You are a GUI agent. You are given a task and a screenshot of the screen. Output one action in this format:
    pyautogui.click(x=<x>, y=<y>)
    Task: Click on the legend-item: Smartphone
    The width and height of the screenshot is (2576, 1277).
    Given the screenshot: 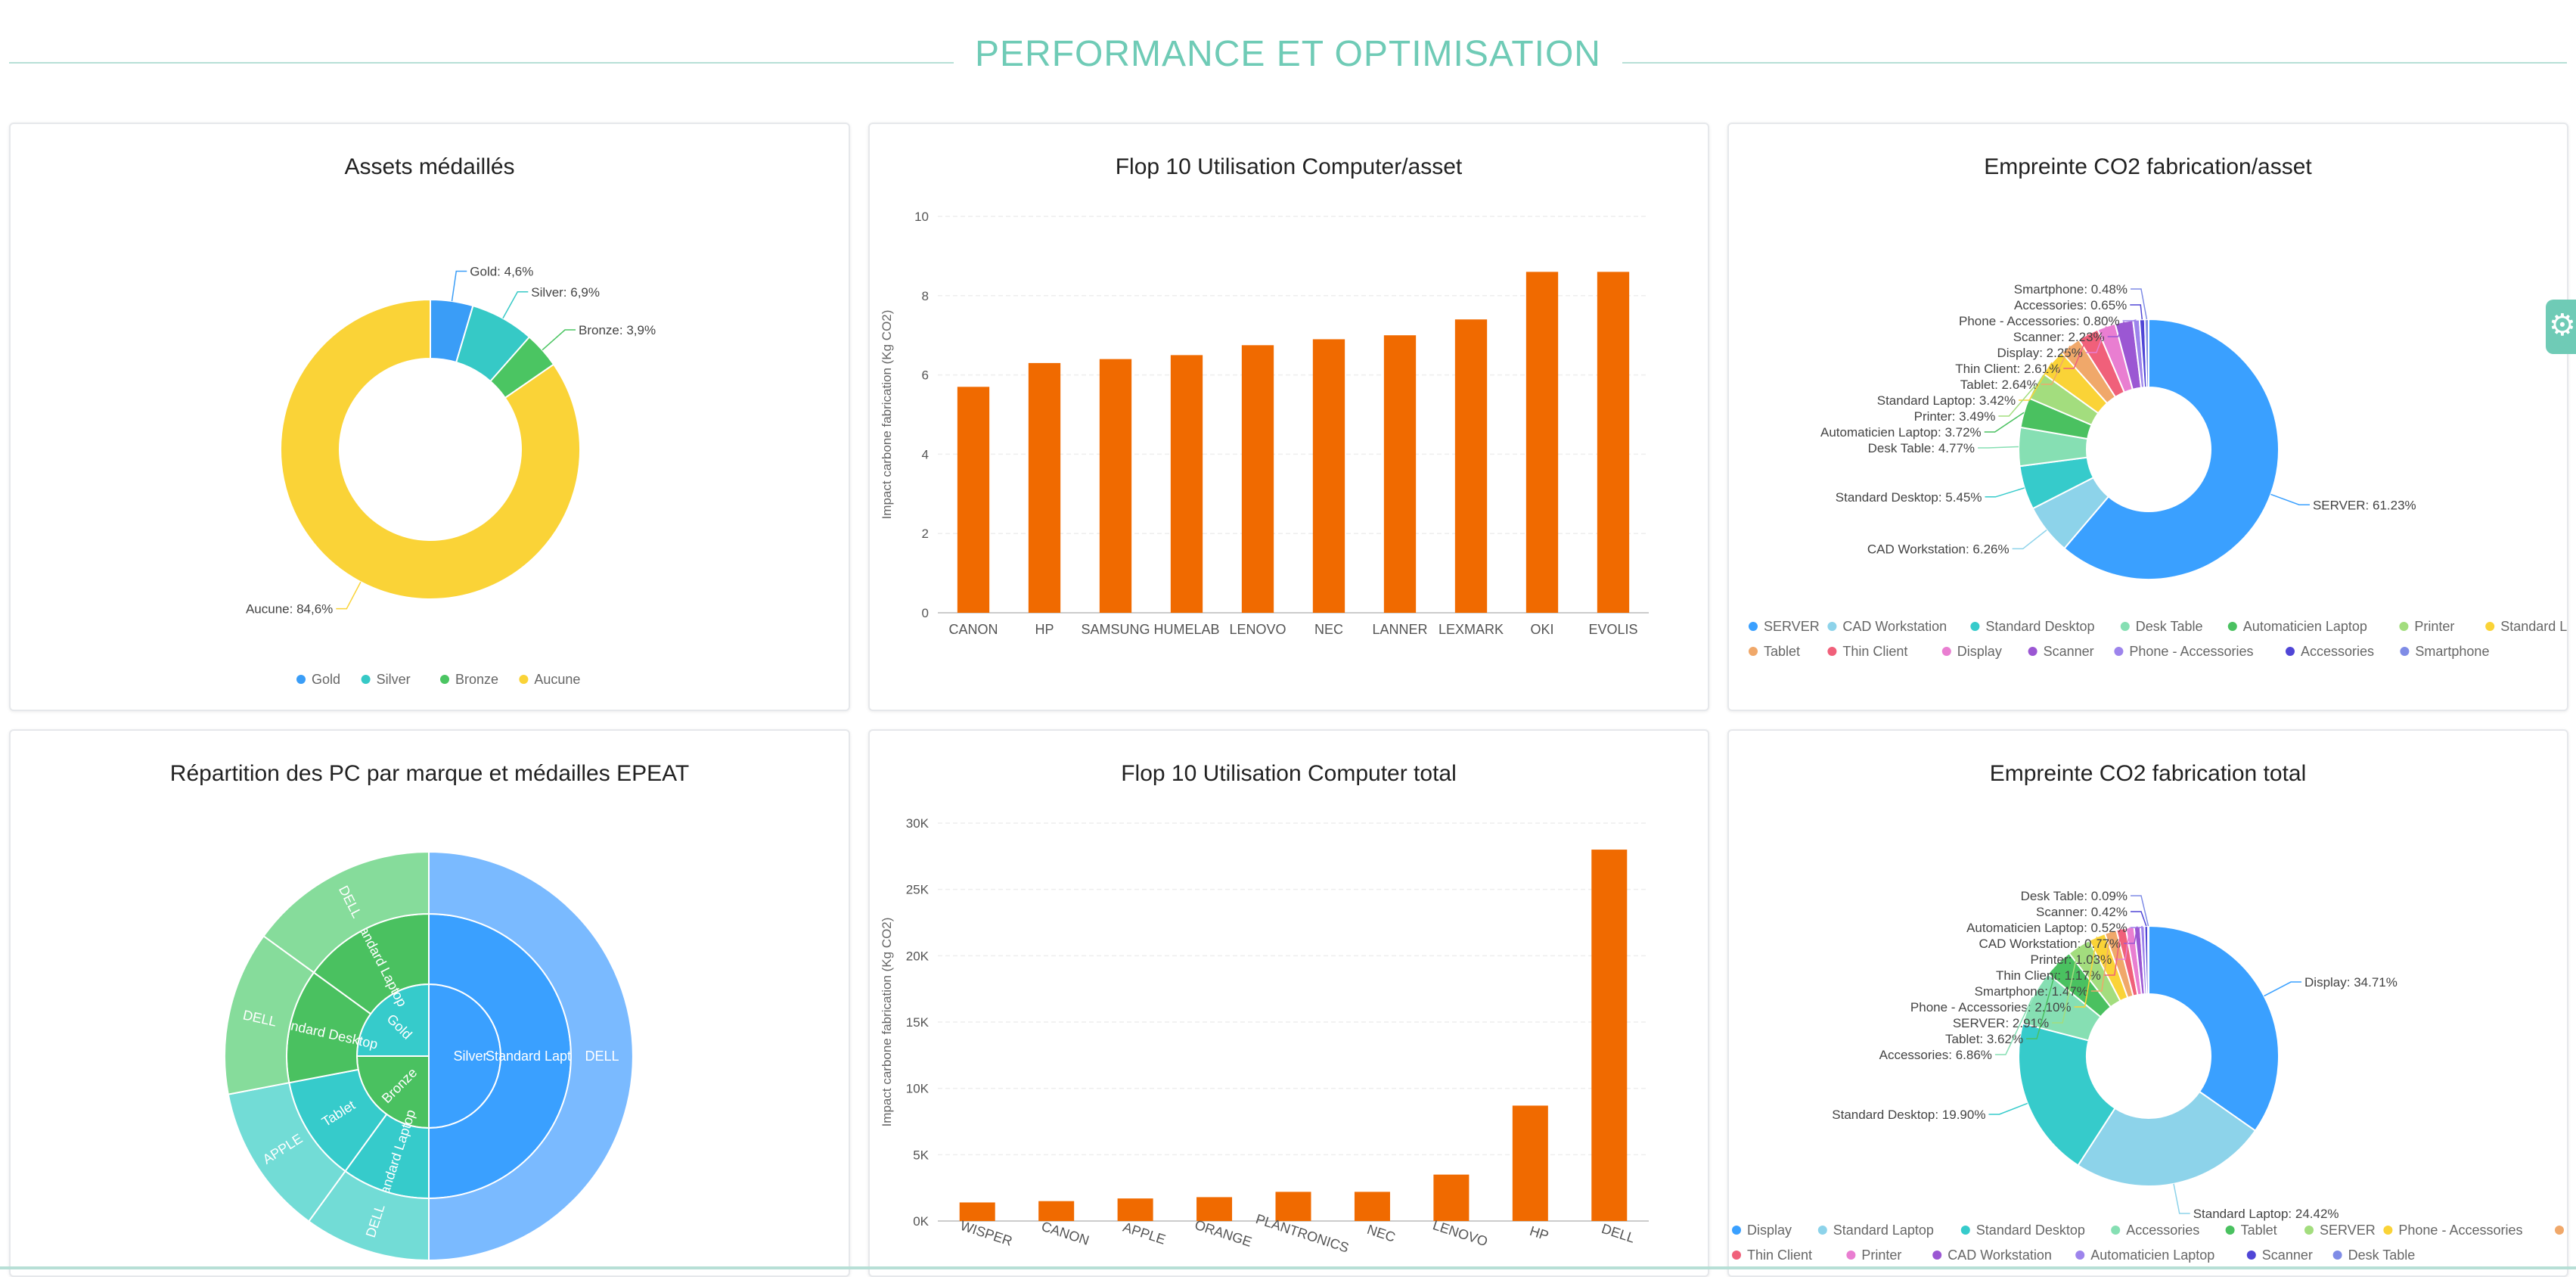 What is the action you would take?
    pyautogui.click(x=2452, y=651)
    